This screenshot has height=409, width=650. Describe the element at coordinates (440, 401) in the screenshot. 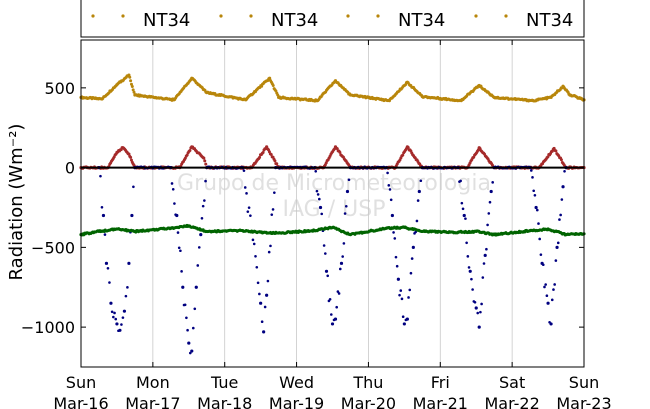

I see `x-tick-label-date: Mar-21` at that location.